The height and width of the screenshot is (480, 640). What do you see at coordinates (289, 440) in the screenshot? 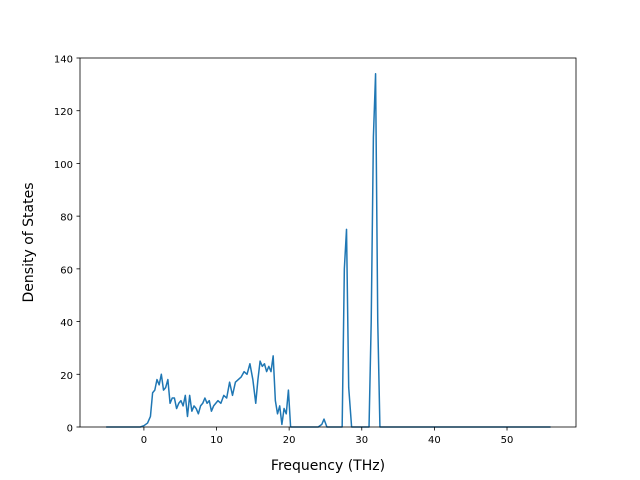
I see `x-tick-label: 20` at bounding box center [289, 440].